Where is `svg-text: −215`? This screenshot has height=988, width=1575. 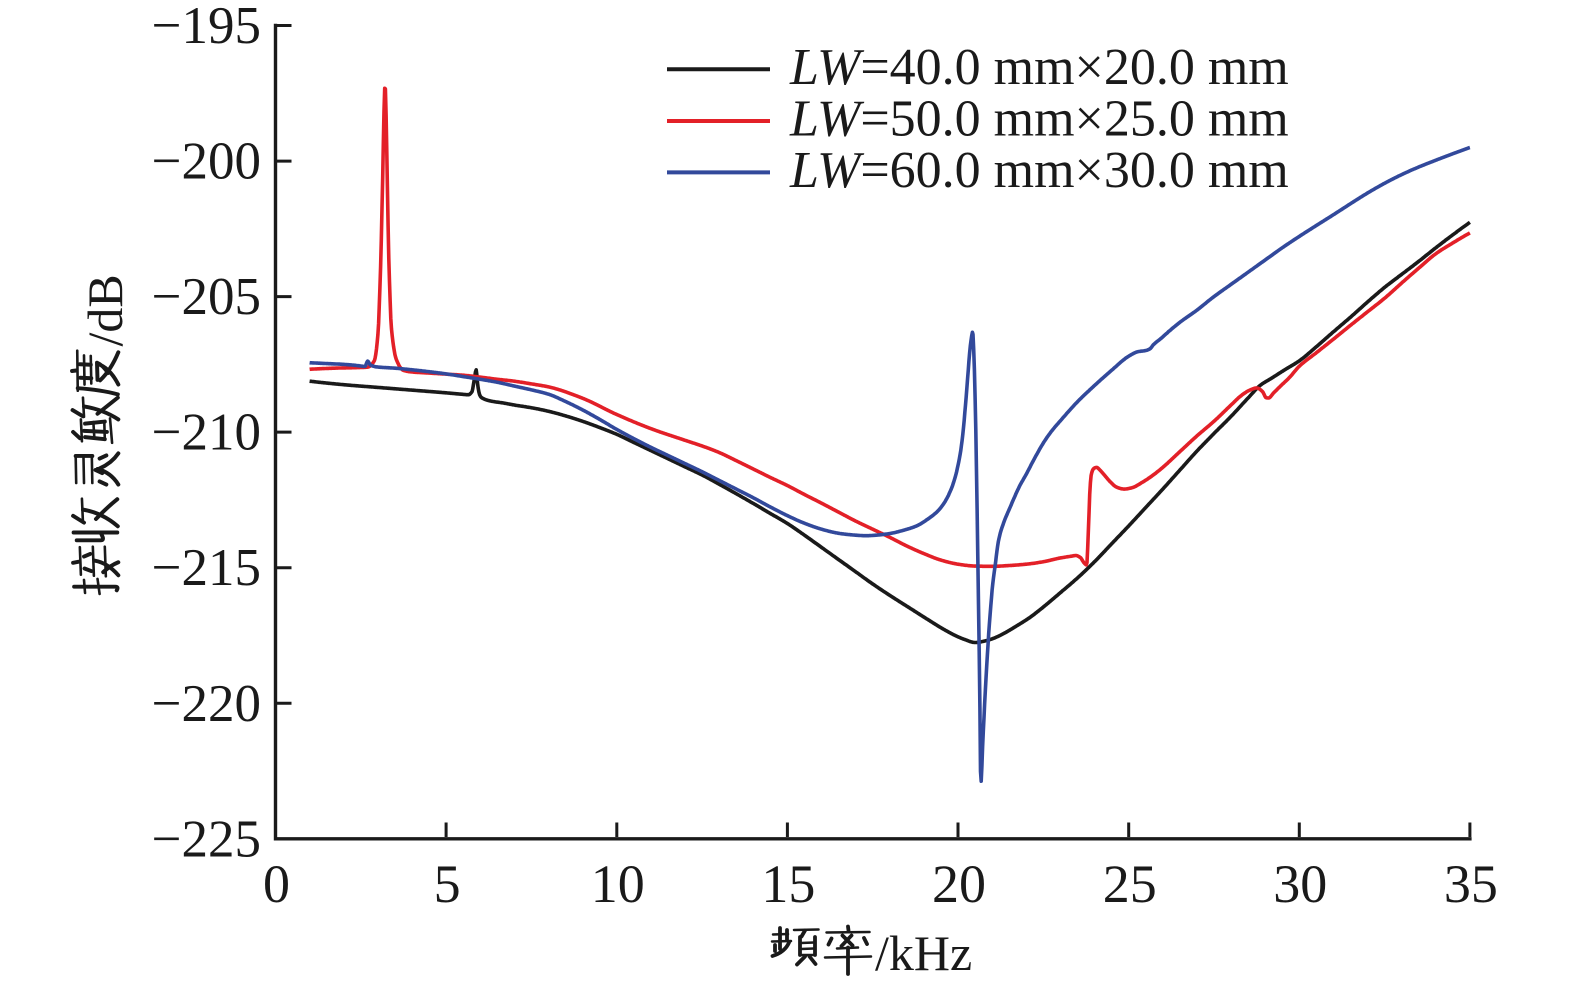 svg-text: −215 is located at coordinates (206, 568).